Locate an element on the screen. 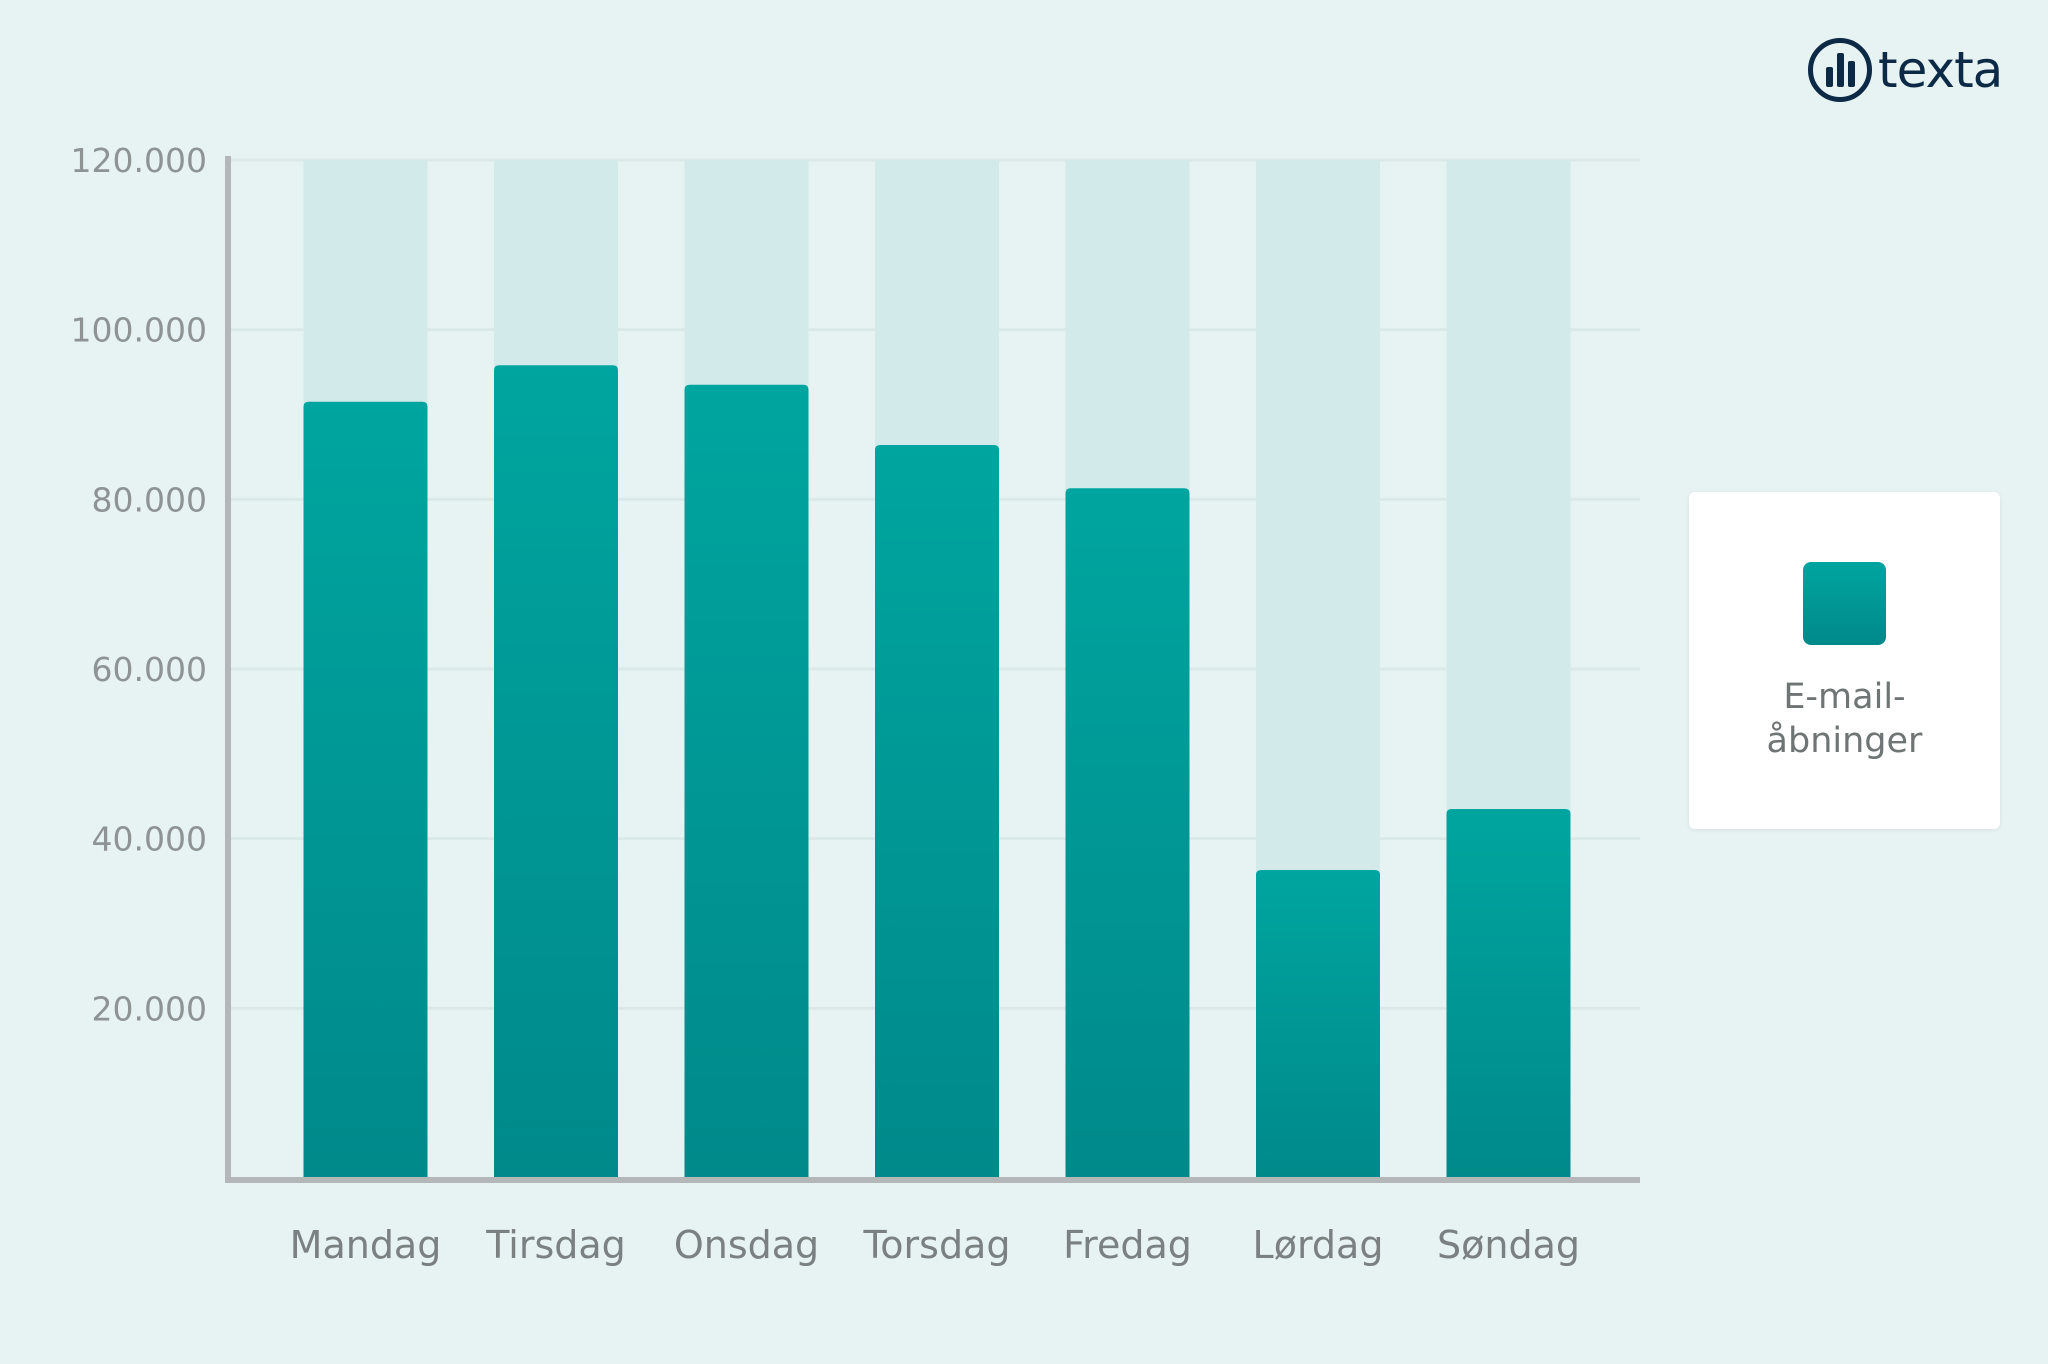 This screenshot has width=2048, height=1364. legend-swatch is located at coordinates (1844, 603).